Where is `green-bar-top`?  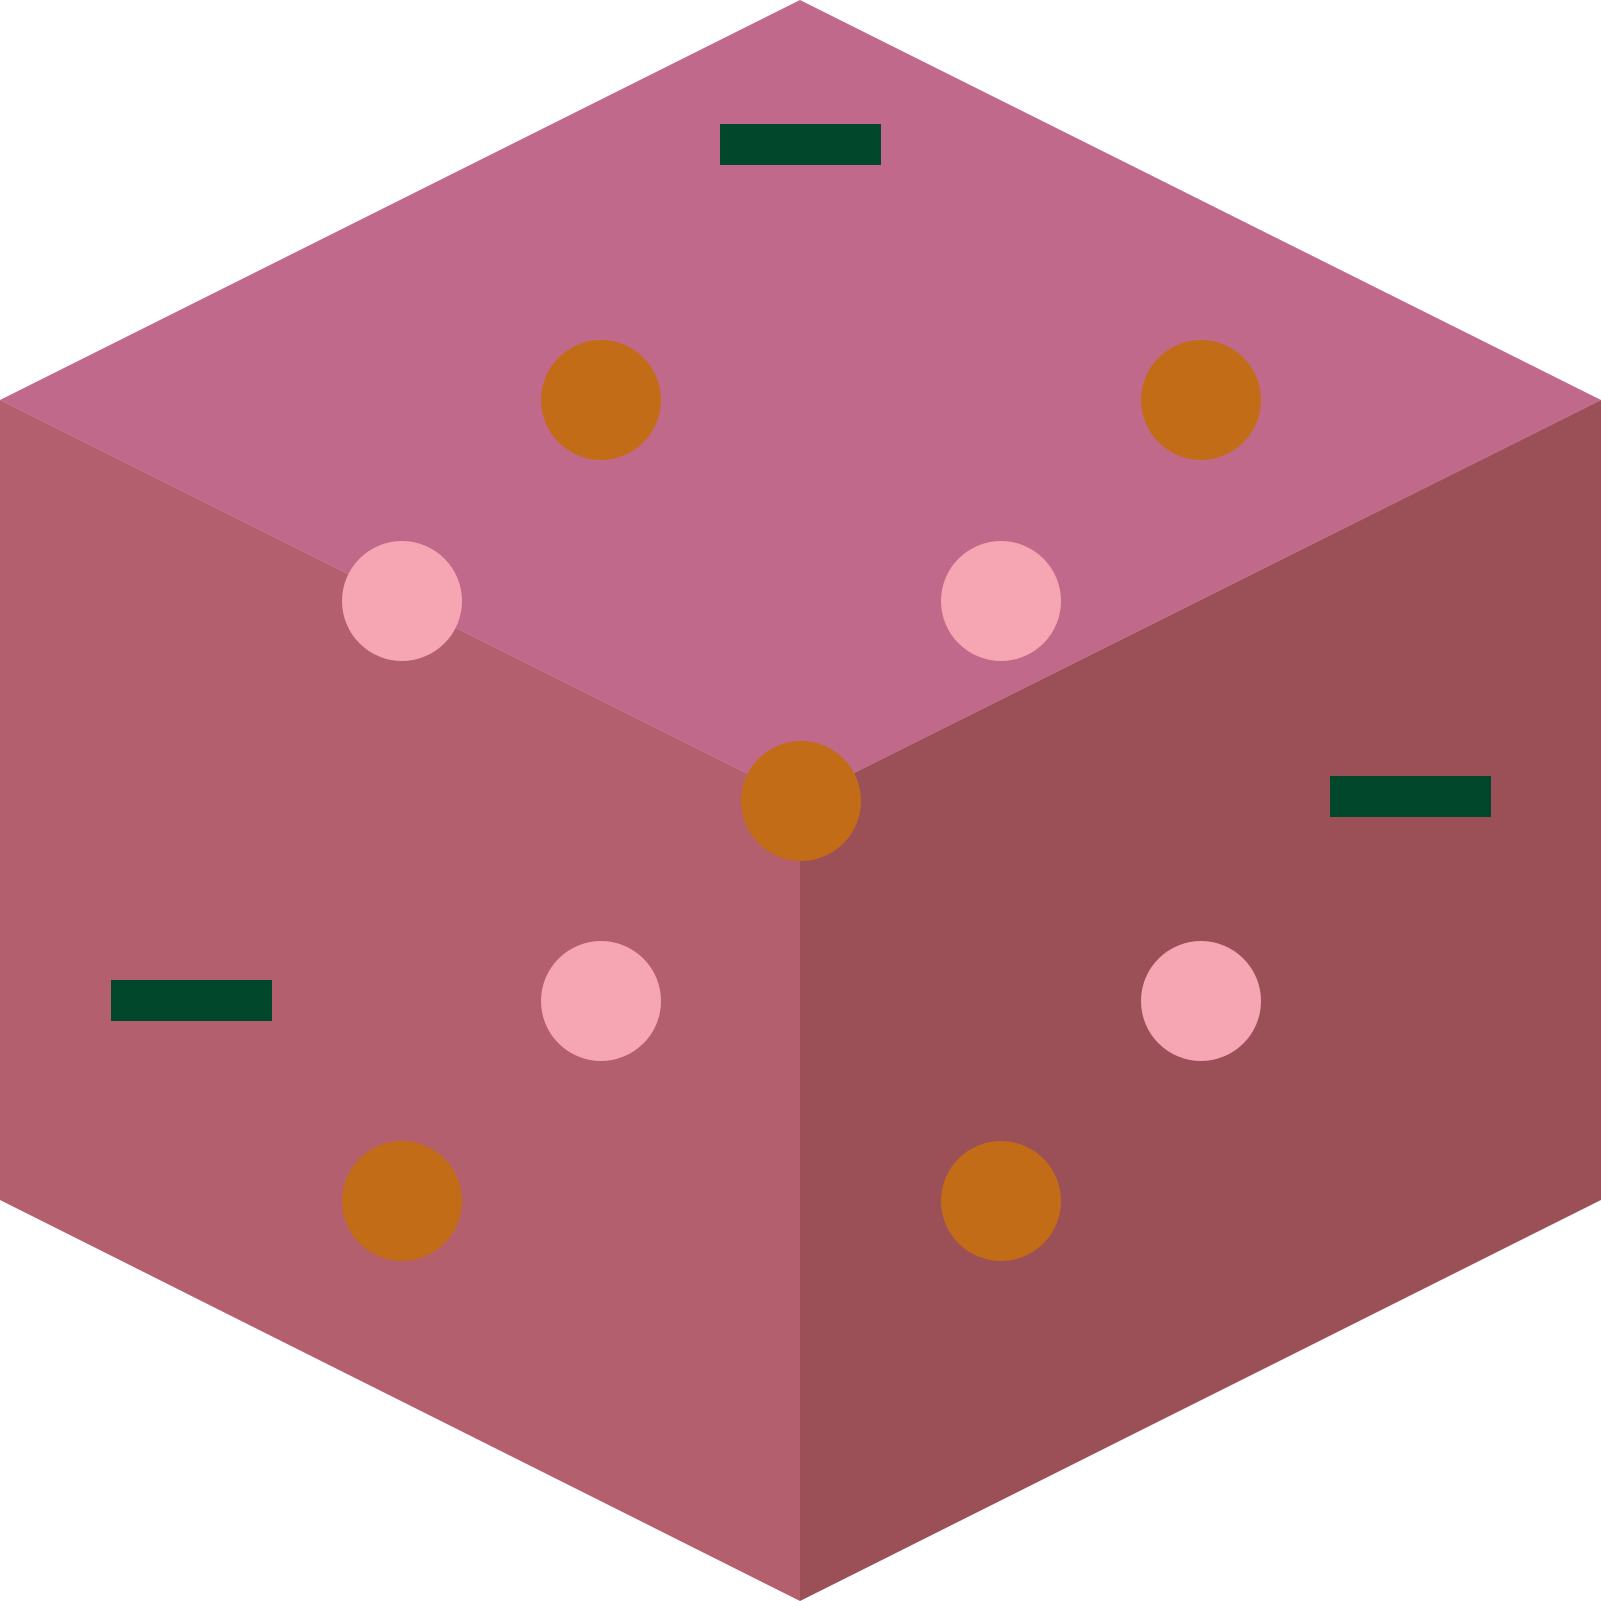 green-bar-top is located at coordinates (800, 144).